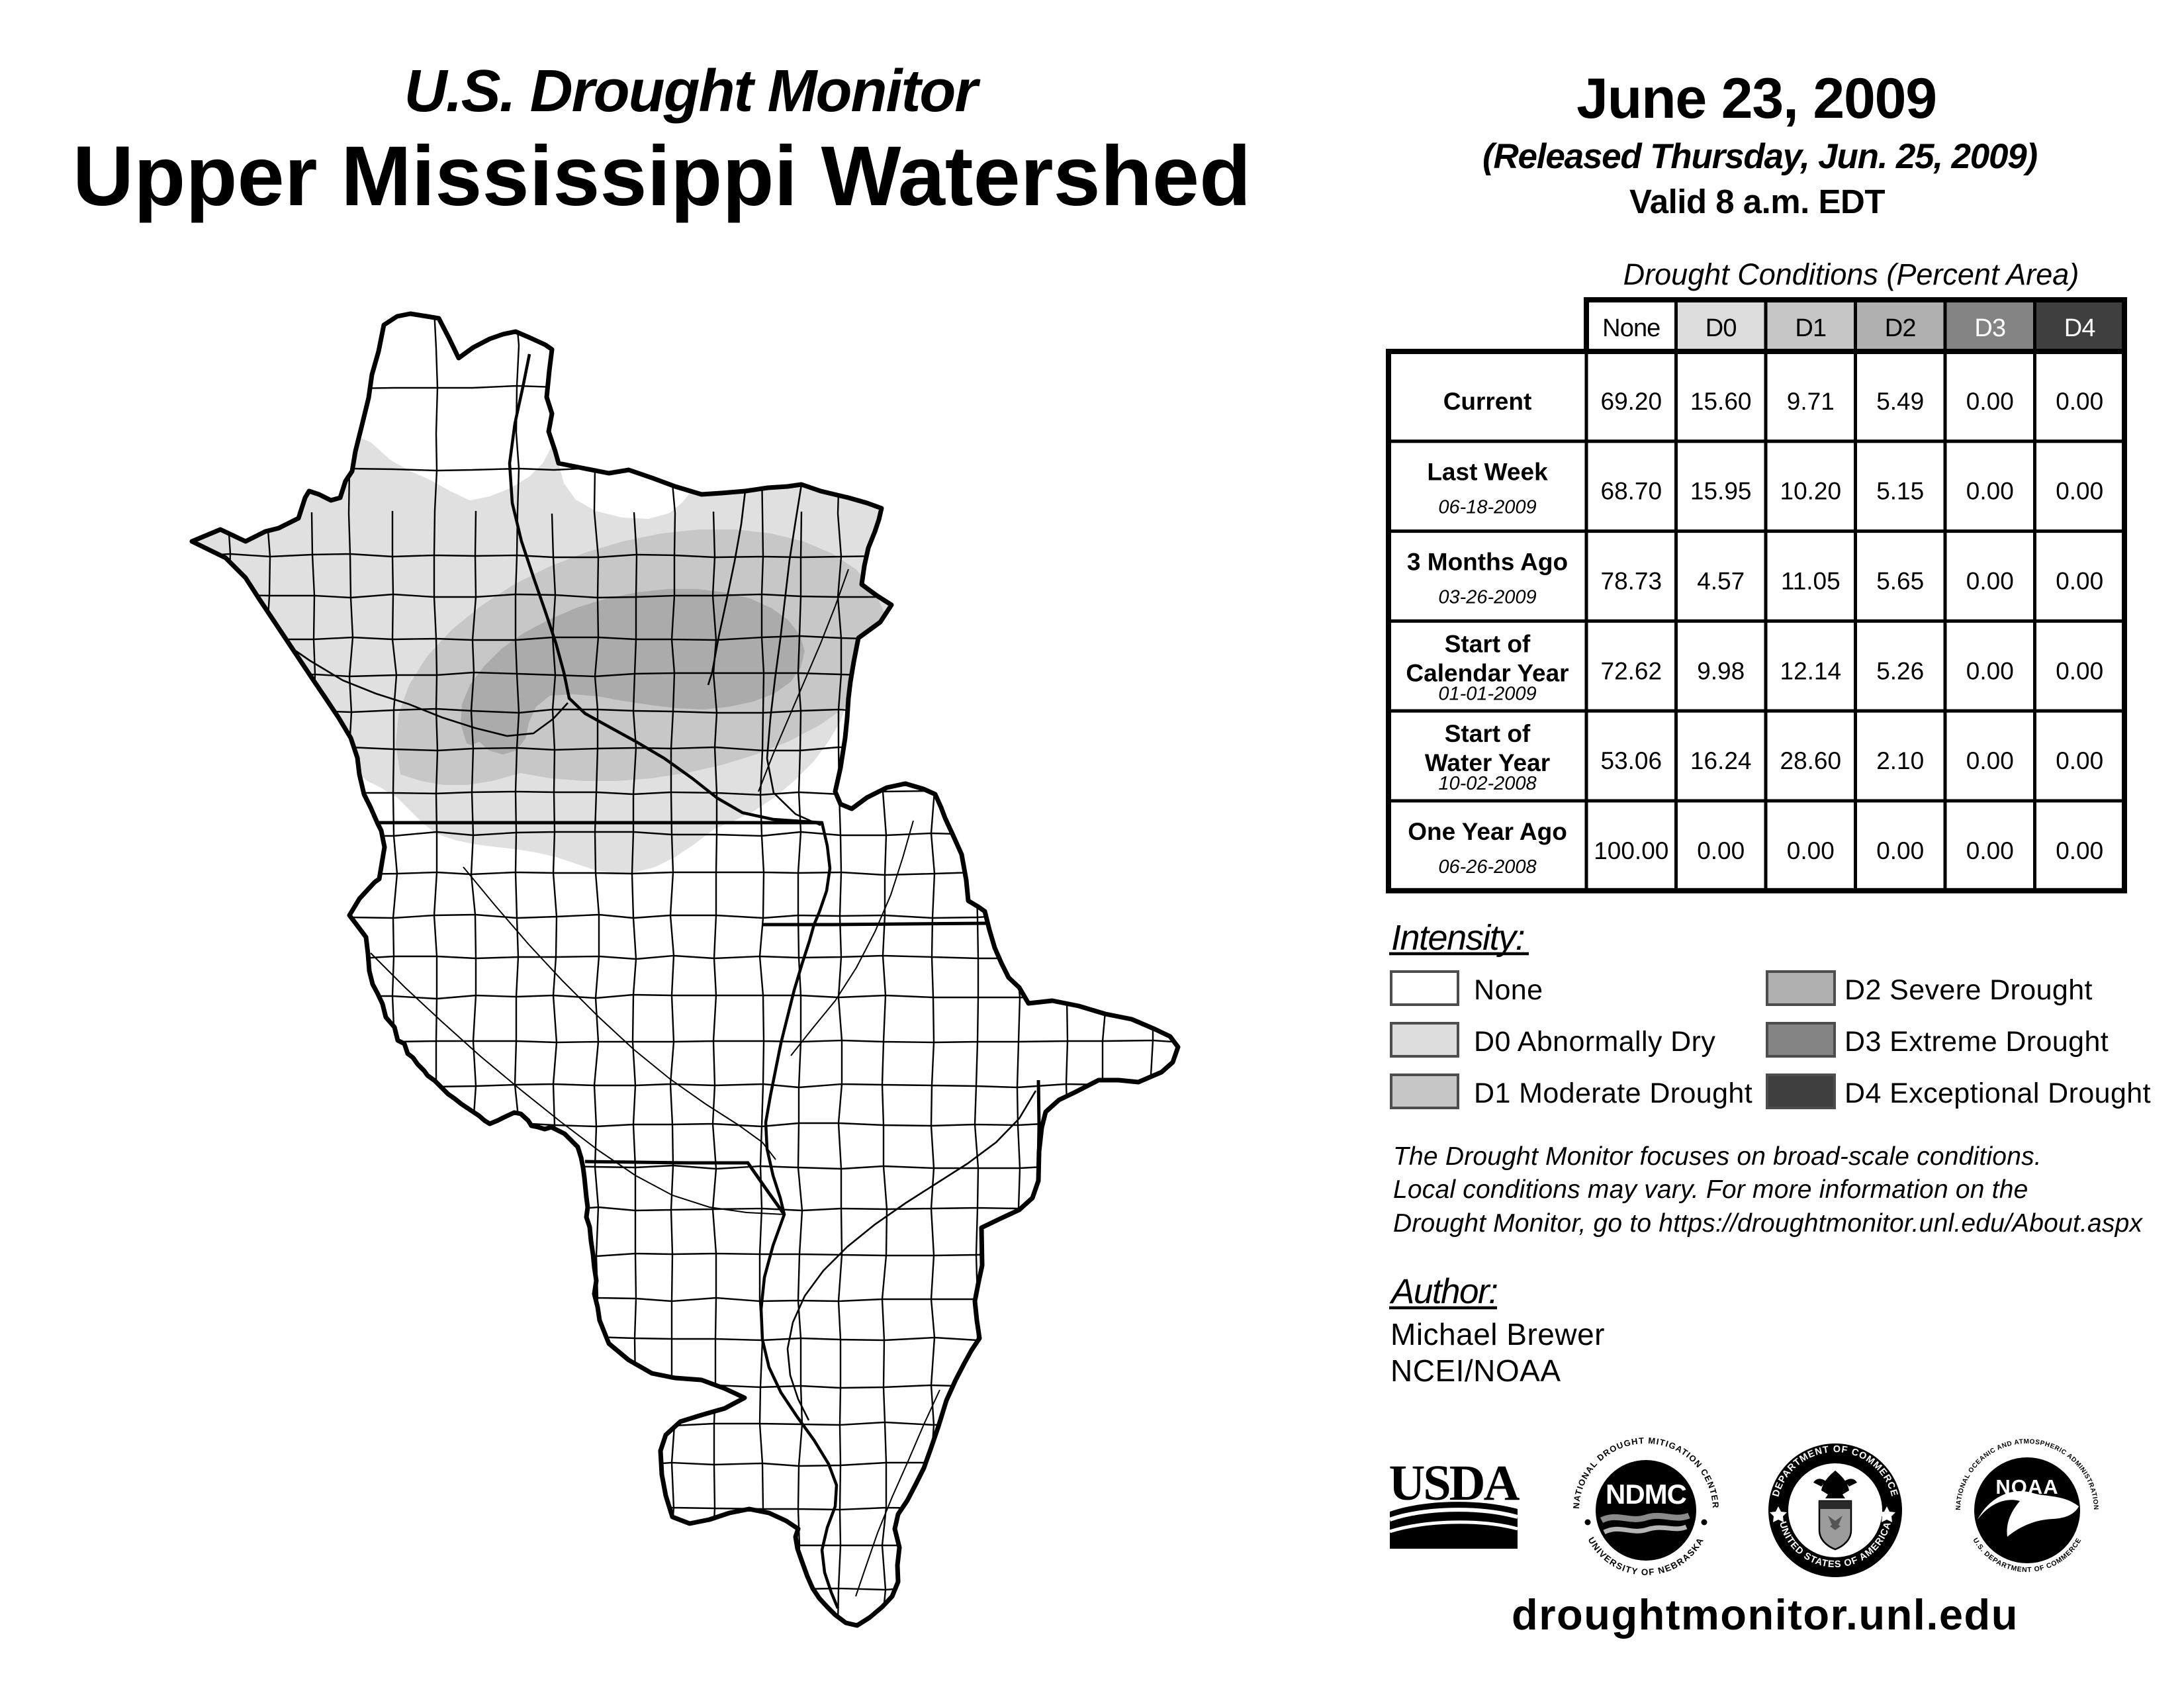 The width and height of the screenshot is (2184, 1691). Describe the element at coordinates (1811, 328) in the screenshot. I see `svg-text: D1` at that location.